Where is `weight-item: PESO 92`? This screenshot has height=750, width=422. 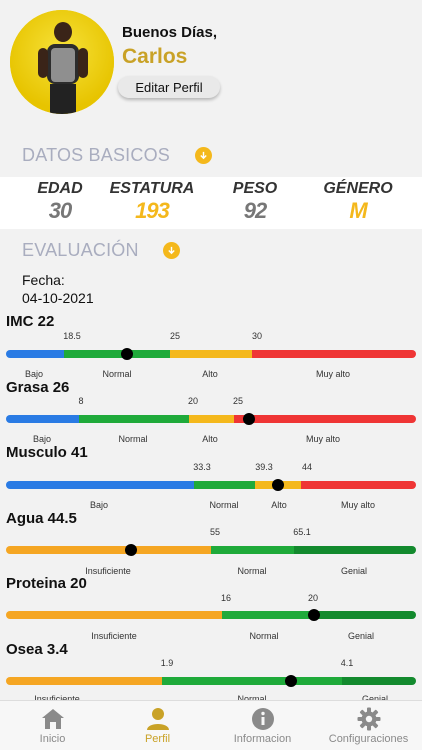
weight-item: PESO 92 is located at coordinates (255, 202).